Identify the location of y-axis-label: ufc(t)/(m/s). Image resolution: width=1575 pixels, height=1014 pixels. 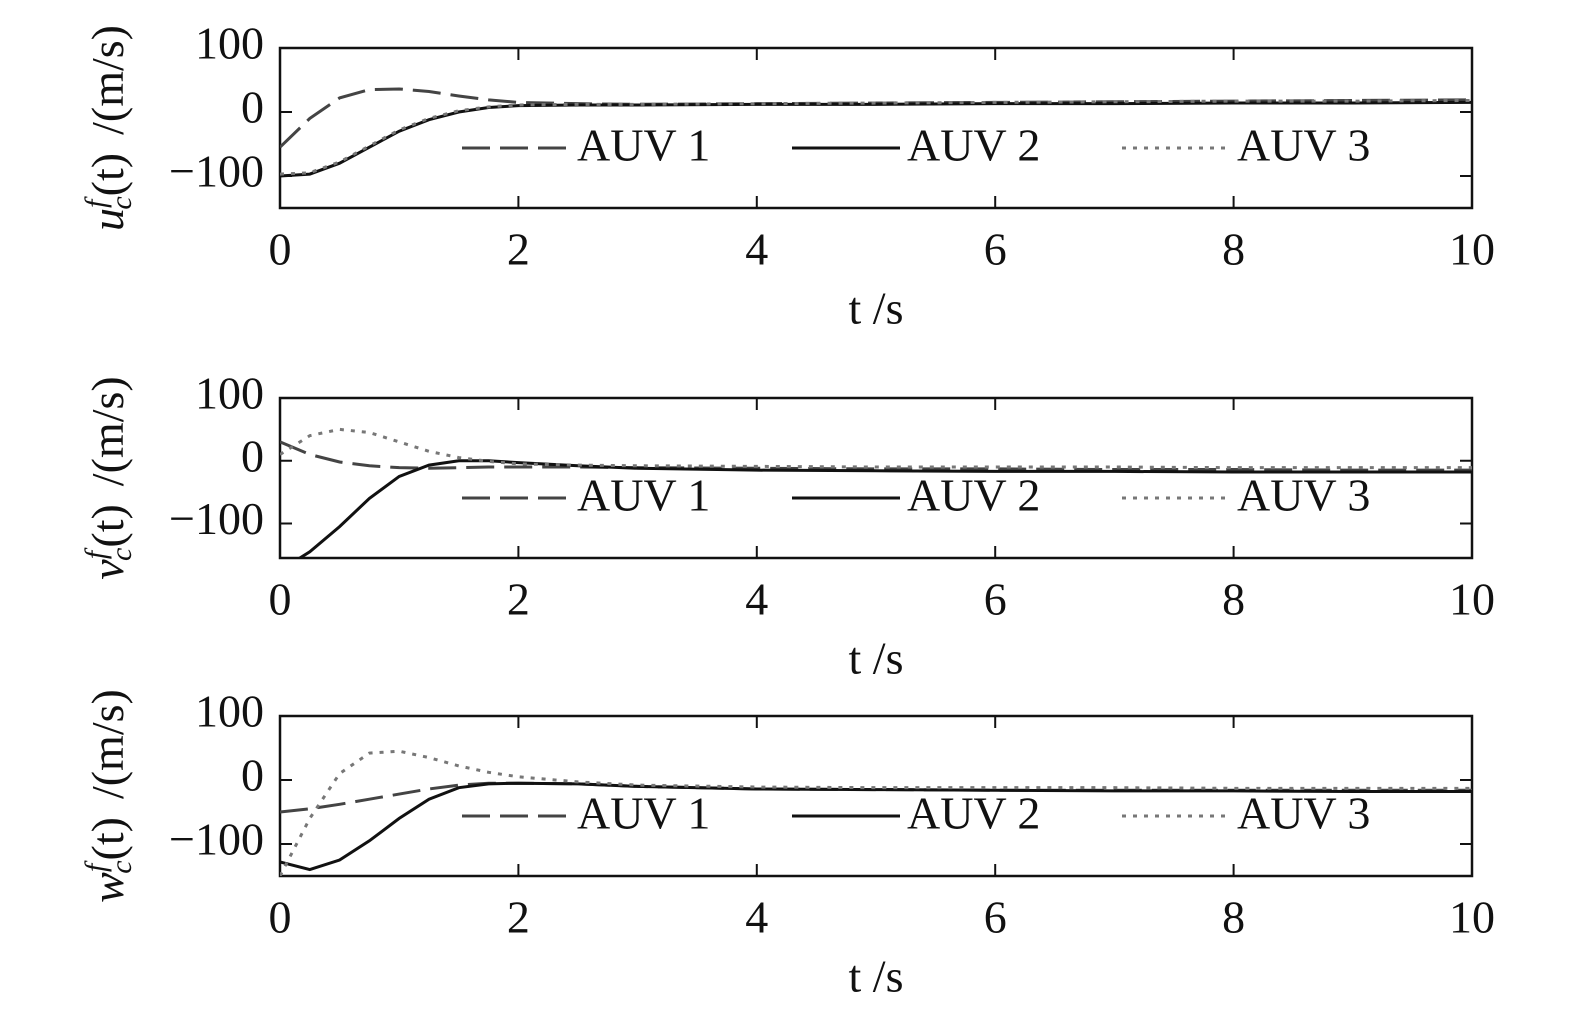
(108, 128).